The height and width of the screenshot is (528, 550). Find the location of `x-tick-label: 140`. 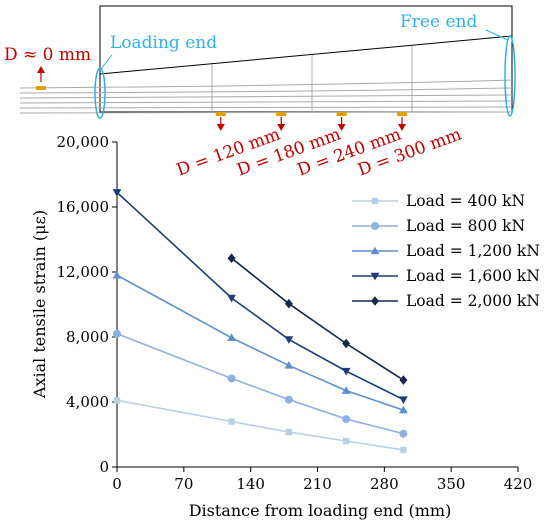

x-tick-label: 140 is located at coordinates (250, 484).